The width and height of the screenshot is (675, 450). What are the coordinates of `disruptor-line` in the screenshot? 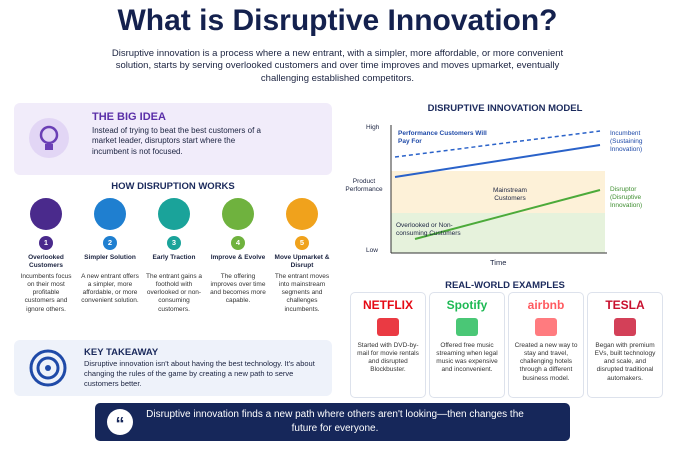 It's located at (507, 214).